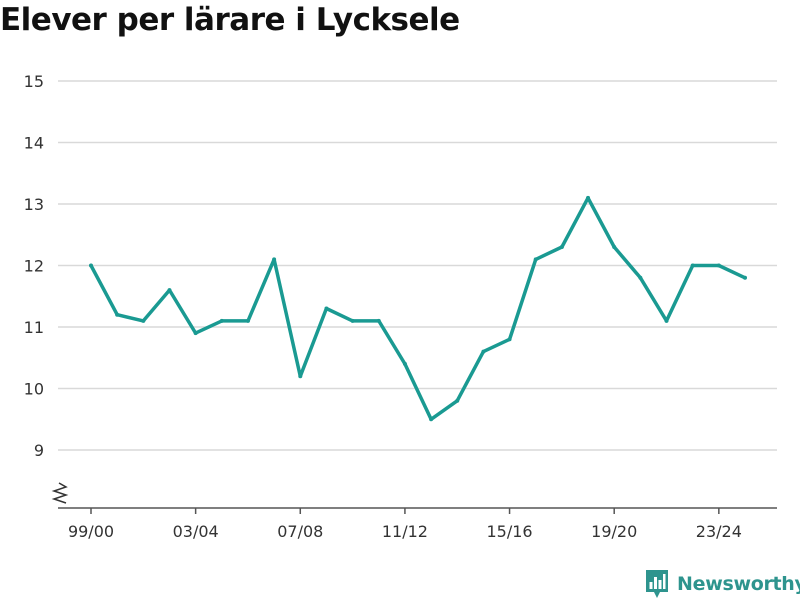 The width and height of the screenshot is (800, 600). I want to click on y-tick-label: 10, so click(34, 389).